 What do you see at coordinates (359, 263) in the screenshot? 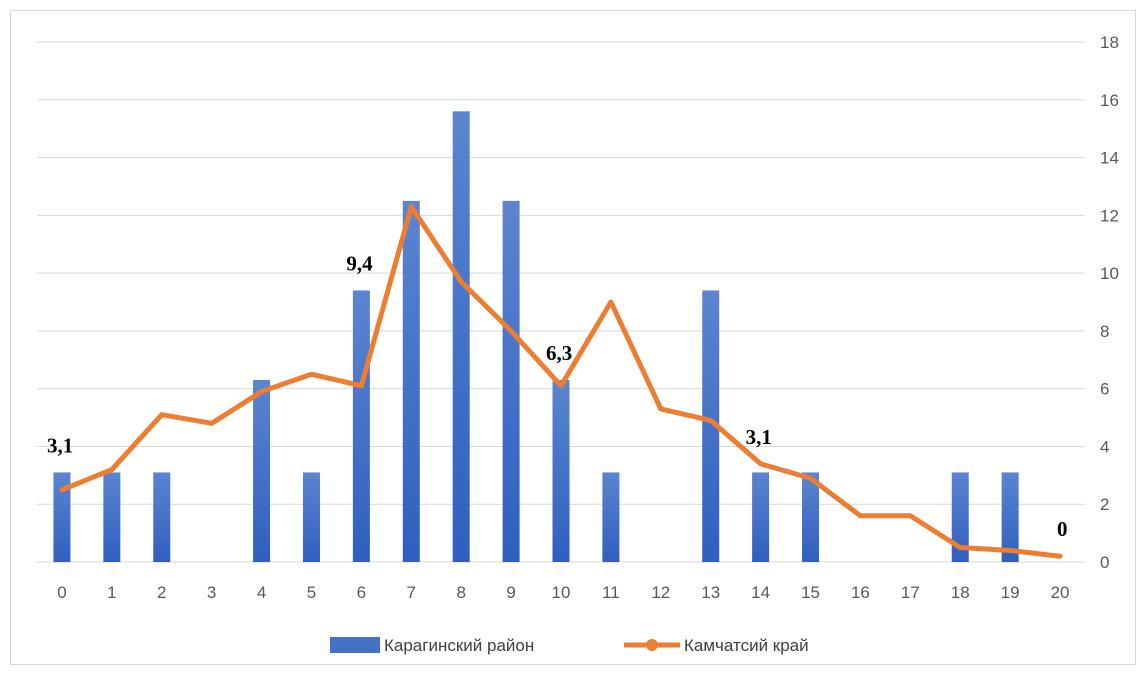
I see `data-label: 9,4` at bounding box center [359, 263].